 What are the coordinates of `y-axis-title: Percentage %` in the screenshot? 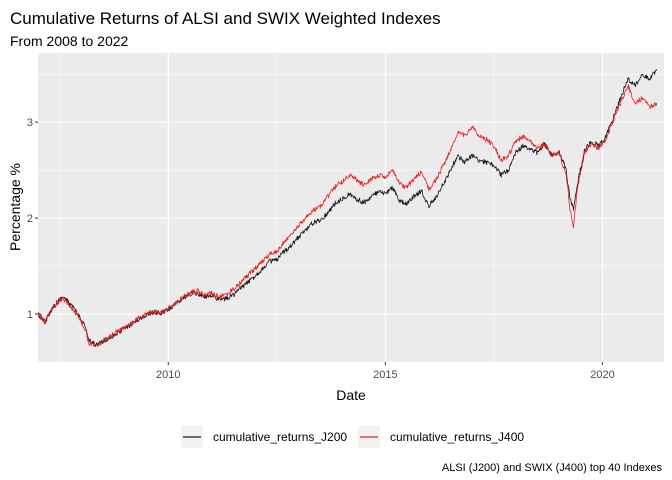 It's located at (15, 207).